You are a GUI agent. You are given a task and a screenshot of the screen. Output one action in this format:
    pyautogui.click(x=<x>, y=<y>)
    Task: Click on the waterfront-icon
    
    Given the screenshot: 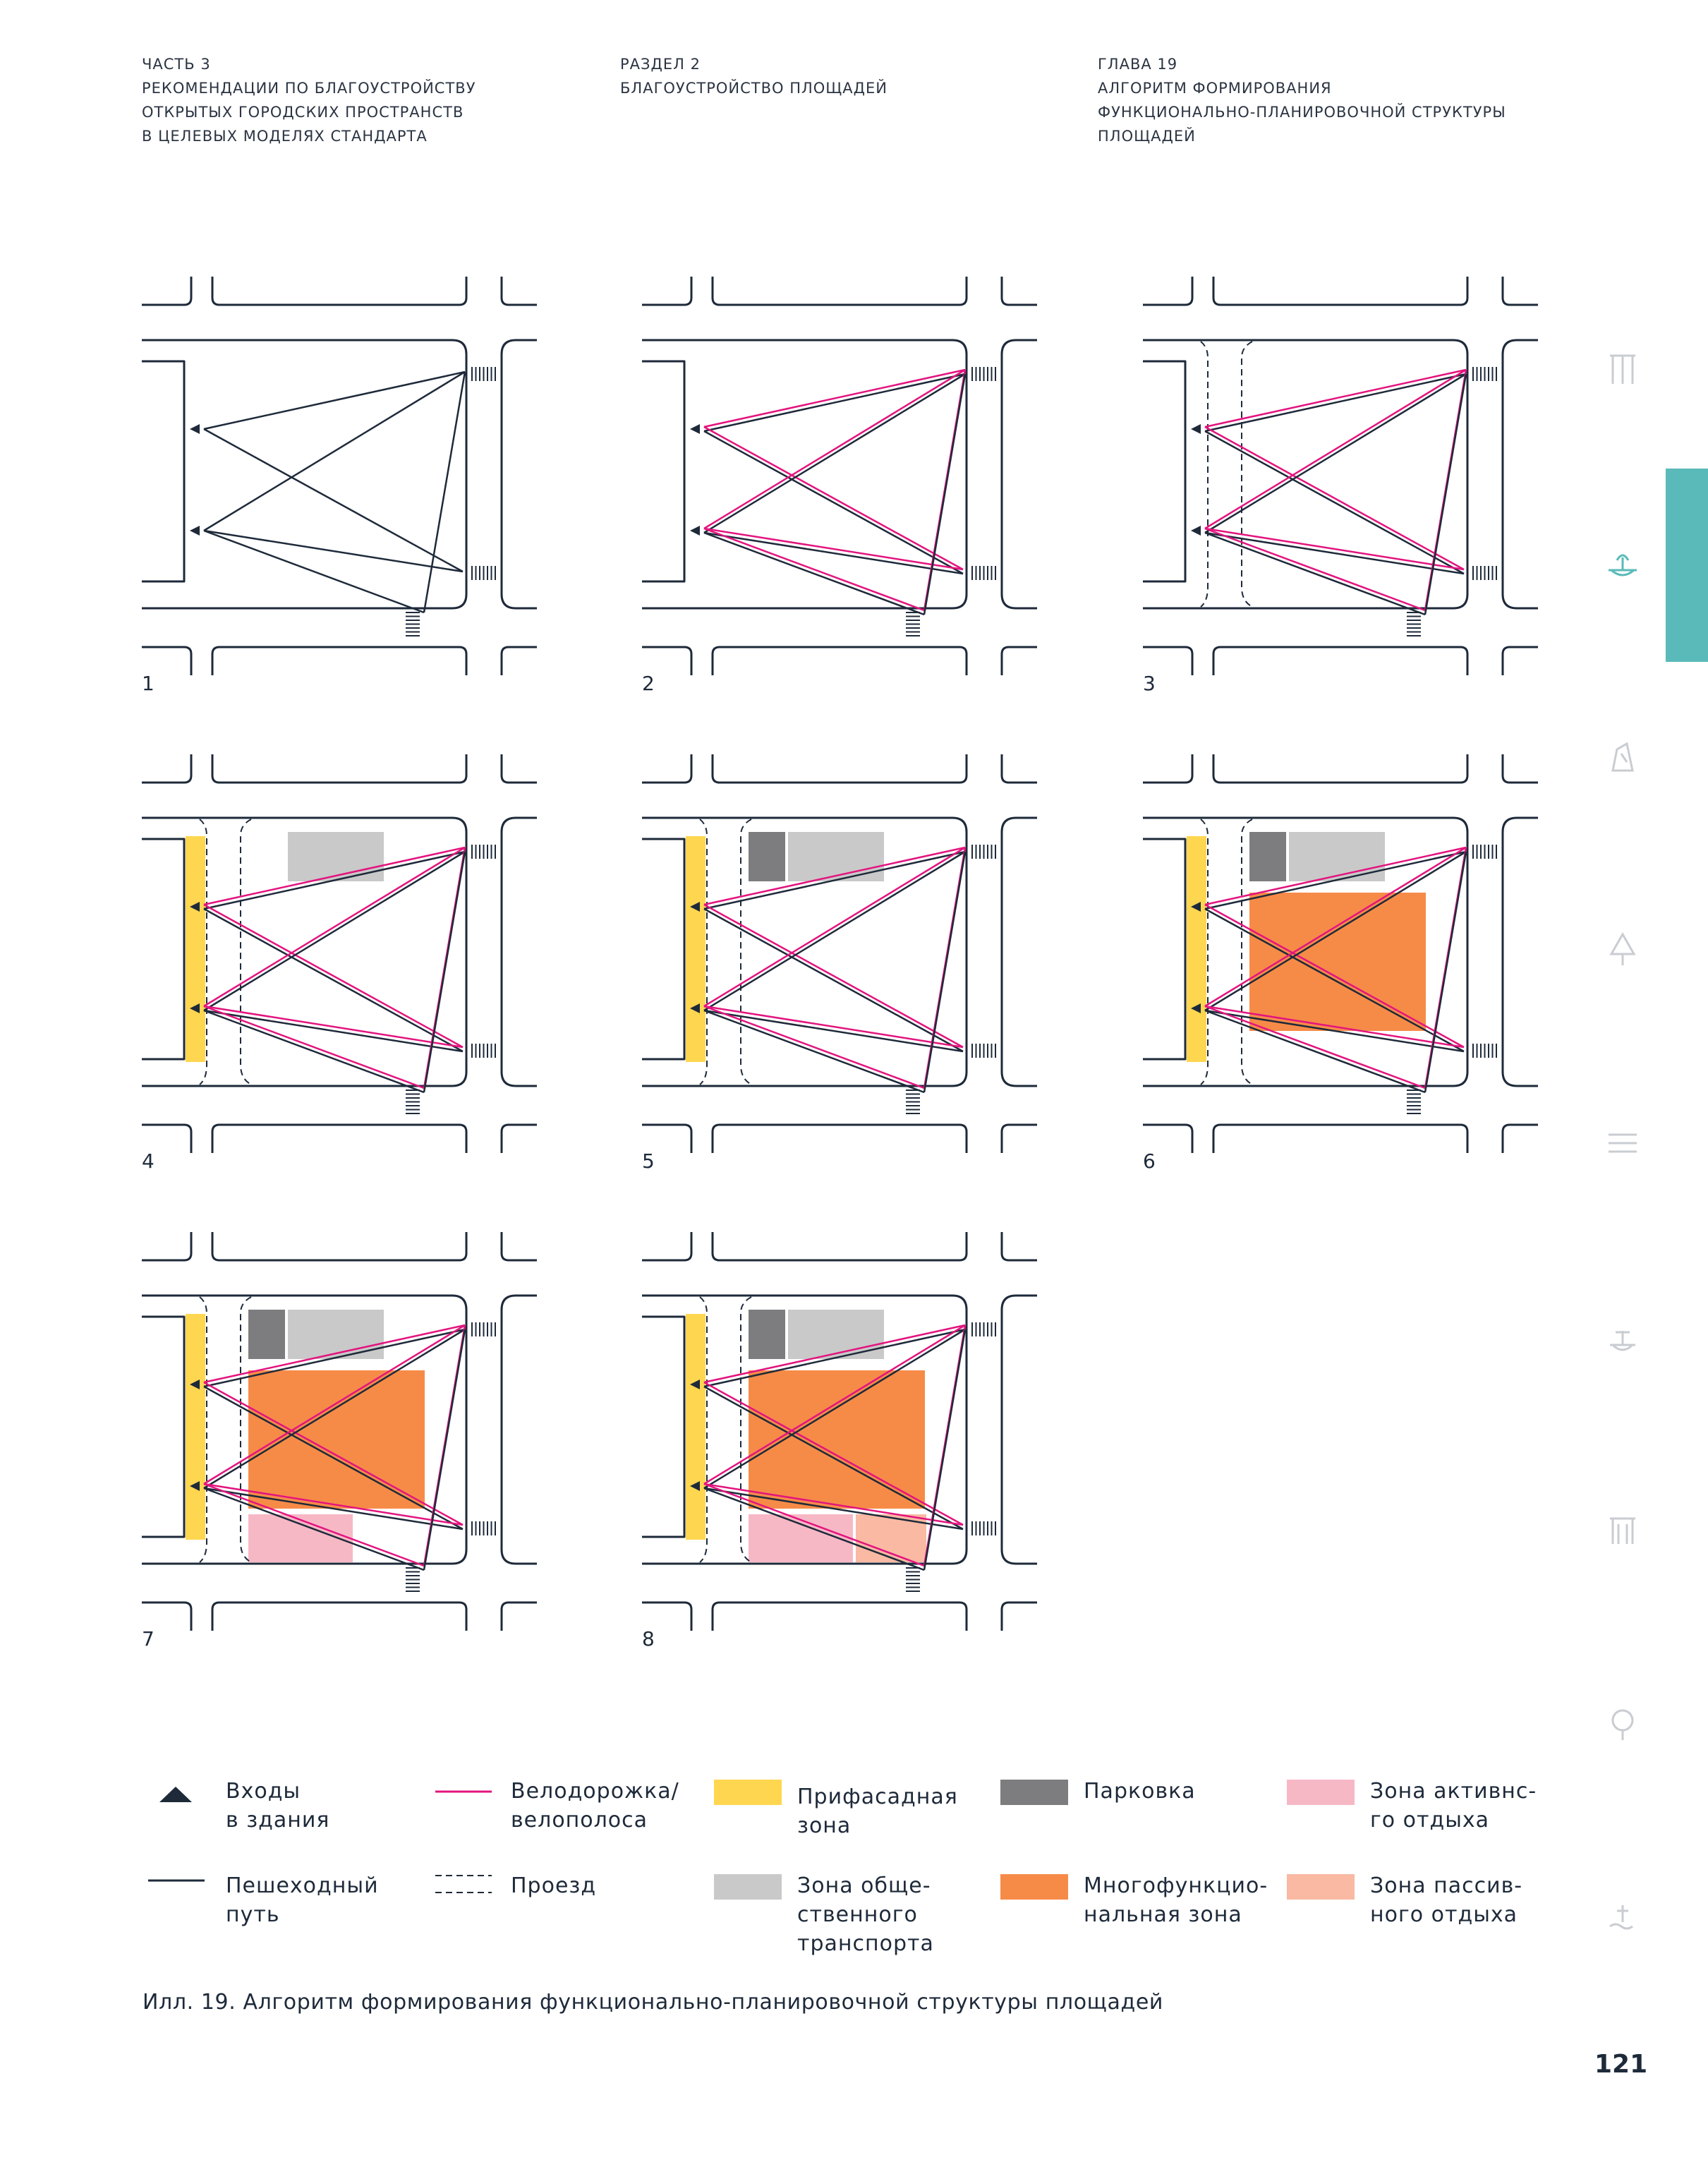 What is the action you would take?
    pyautogui.click(x=1622, y=1917)
    